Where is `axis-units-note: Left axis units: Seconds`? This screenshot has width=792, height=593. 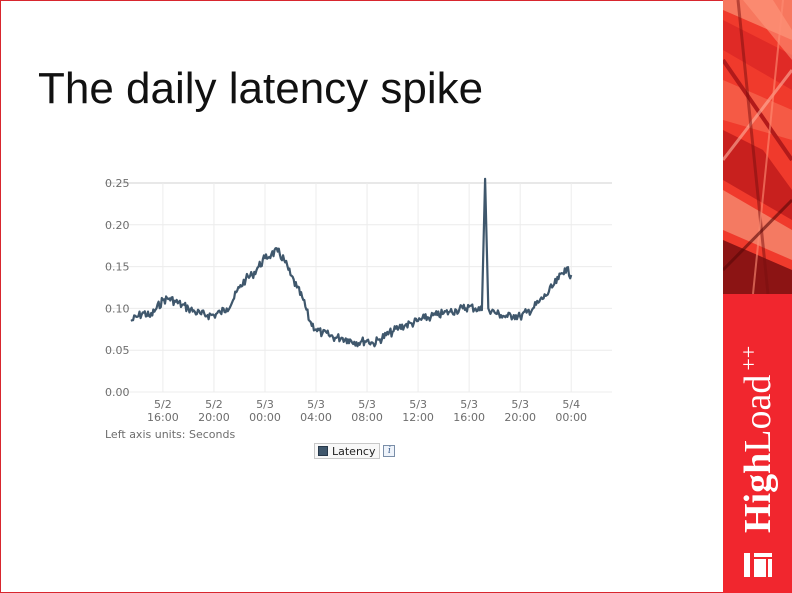 axis-units-note: Left axis units: Seconds is located at coordinates (170, 434).